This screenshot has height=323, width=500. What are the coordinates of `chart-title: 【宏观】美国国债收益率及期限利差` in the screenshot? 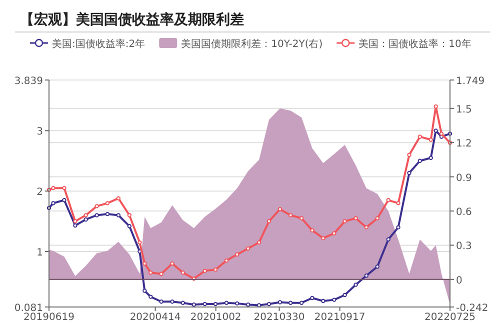 It's located at (132, 19).